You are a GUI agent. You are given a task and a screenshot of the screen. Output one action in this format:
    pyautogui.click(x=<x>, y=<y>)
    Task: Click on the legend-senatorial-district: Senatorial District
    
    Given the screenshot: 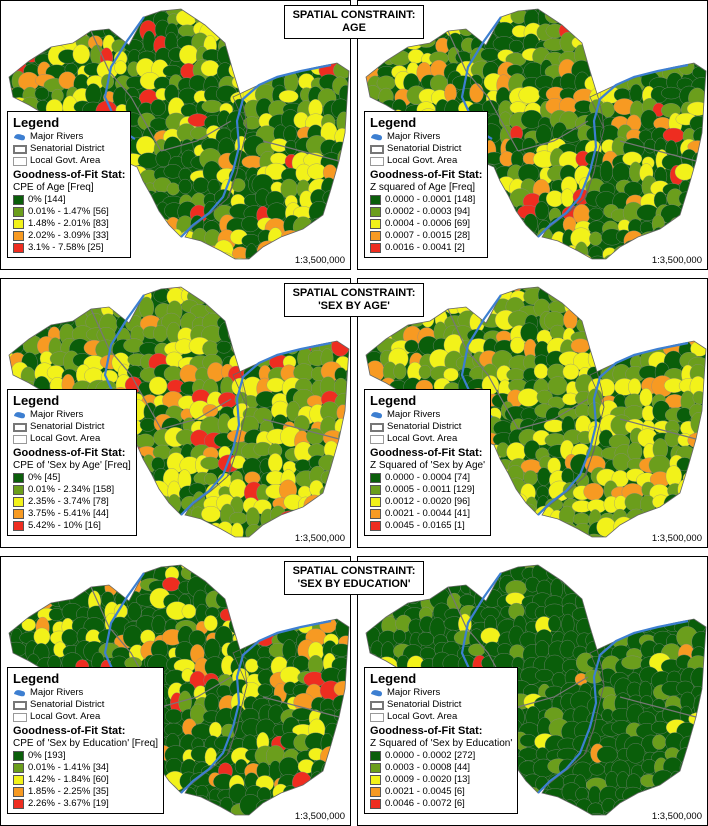 What is the action you would take?
    pyautogui.click(x=426, y=149)
    